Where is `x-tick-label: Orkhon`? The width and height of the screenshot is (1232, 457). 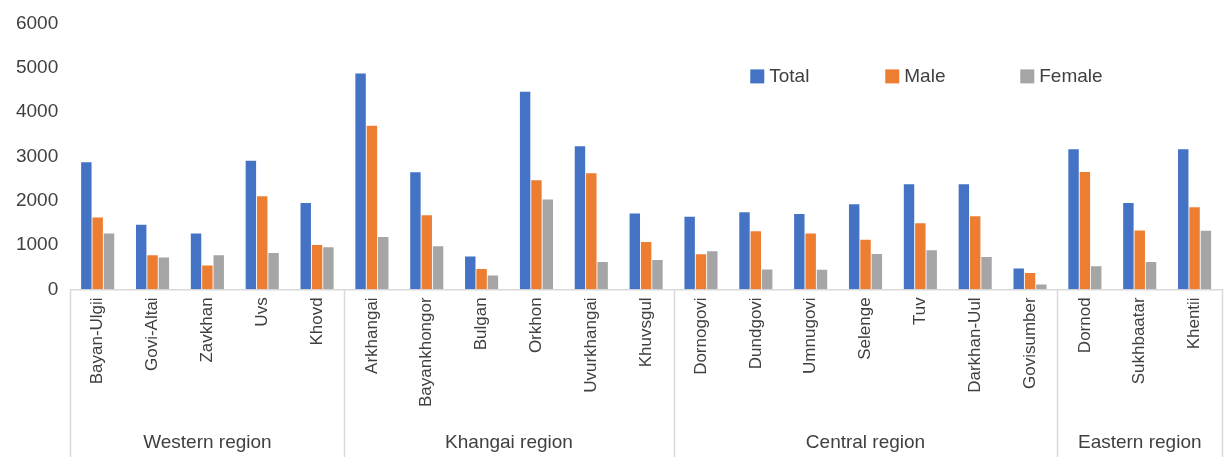 x-tick-label: Orkhon is located at coordinates (536, 325).